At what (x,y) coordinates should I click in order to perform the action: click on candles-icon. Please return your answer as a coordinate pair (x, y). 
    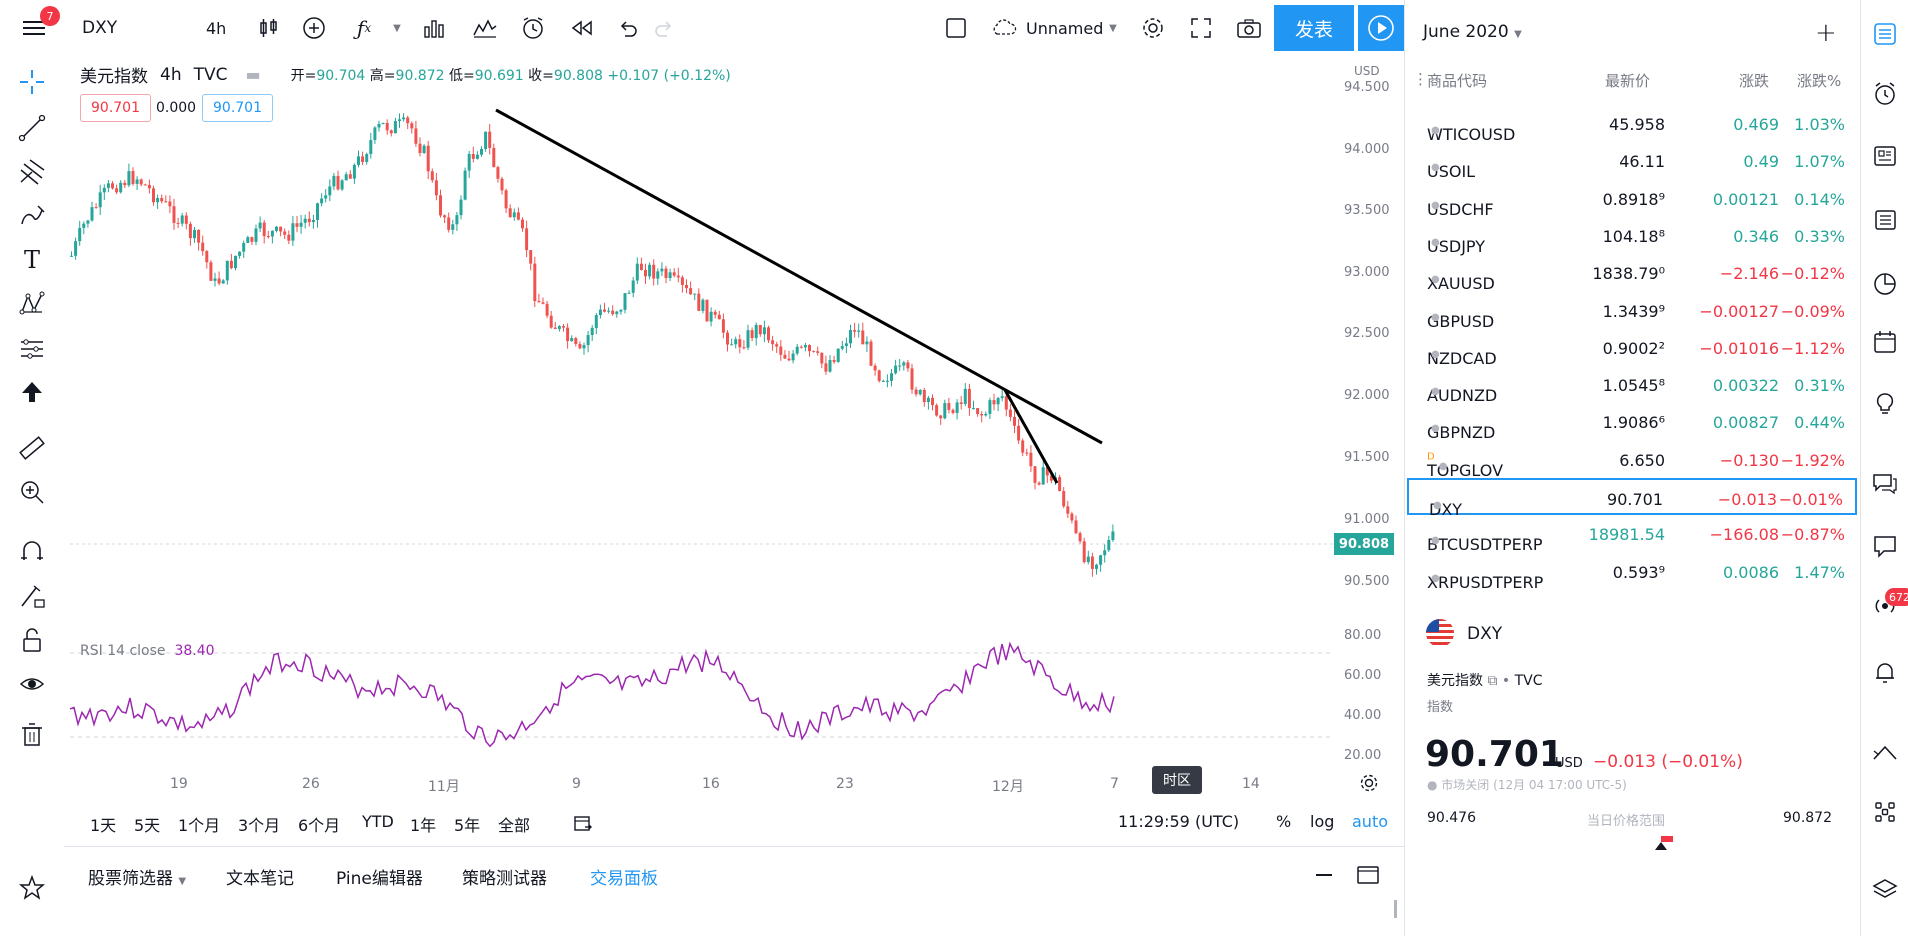
    Looking at the image, I should click on (268, 28).